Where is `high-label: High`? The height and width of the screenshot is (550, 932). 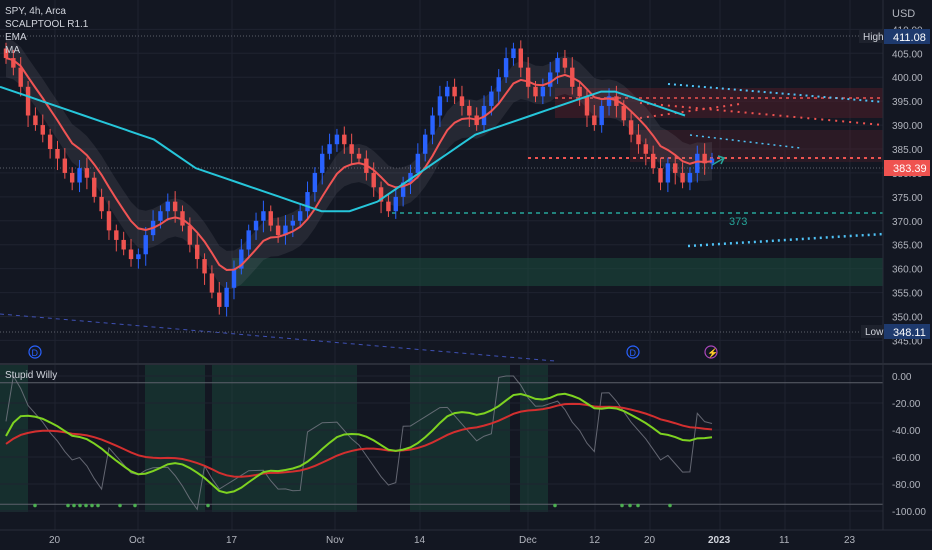
high-label: High is located at coordinates (873, 37).